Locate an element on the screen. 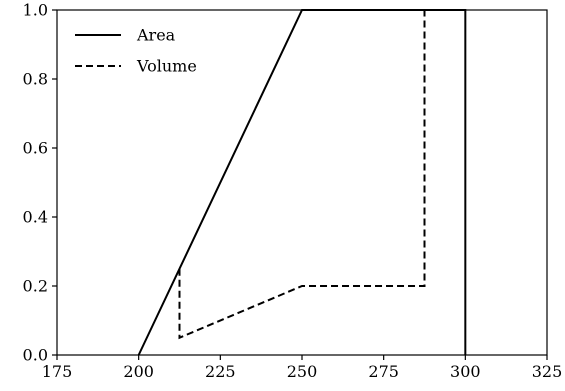  legend-label-area: Area is located at coordinates (156, 35).